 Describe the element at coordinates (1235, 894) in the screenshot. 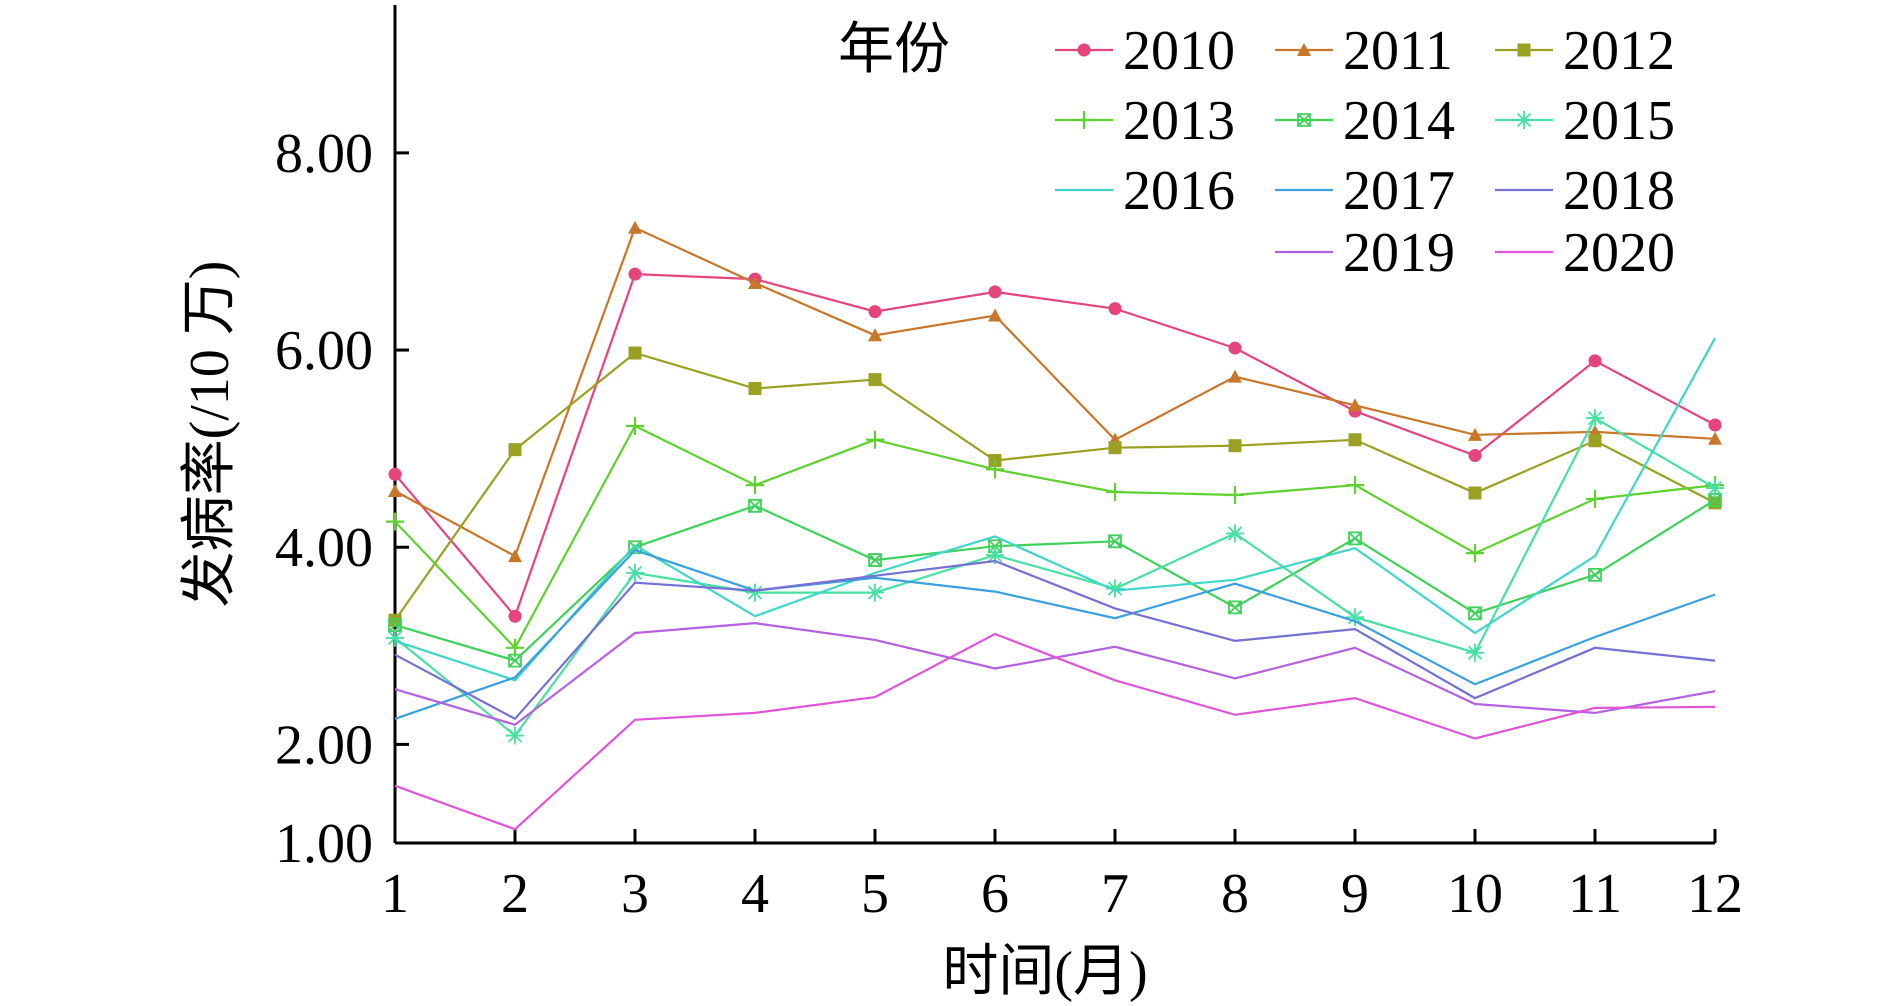

I see `x-tick-label: 8` at that location.